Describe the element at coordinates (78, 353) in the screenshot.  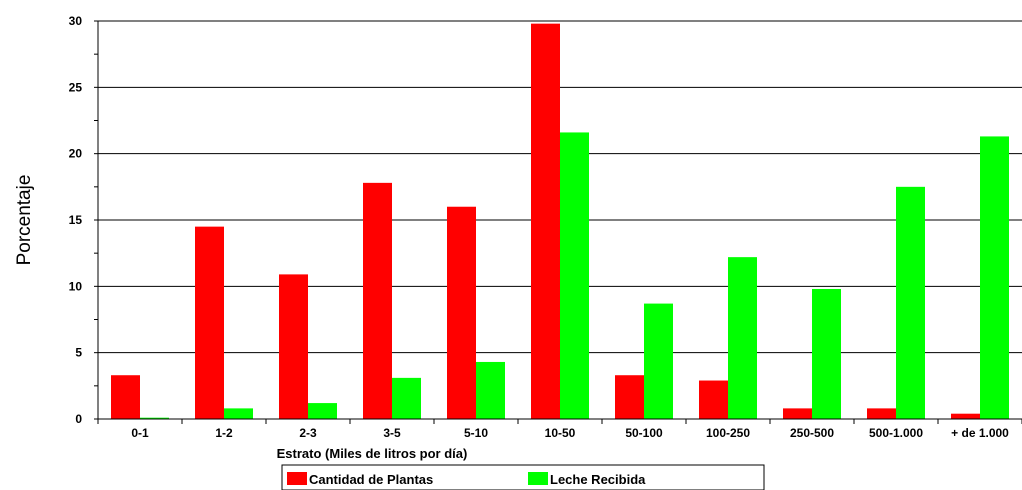
I see `y-tick-label: 5` at that location.